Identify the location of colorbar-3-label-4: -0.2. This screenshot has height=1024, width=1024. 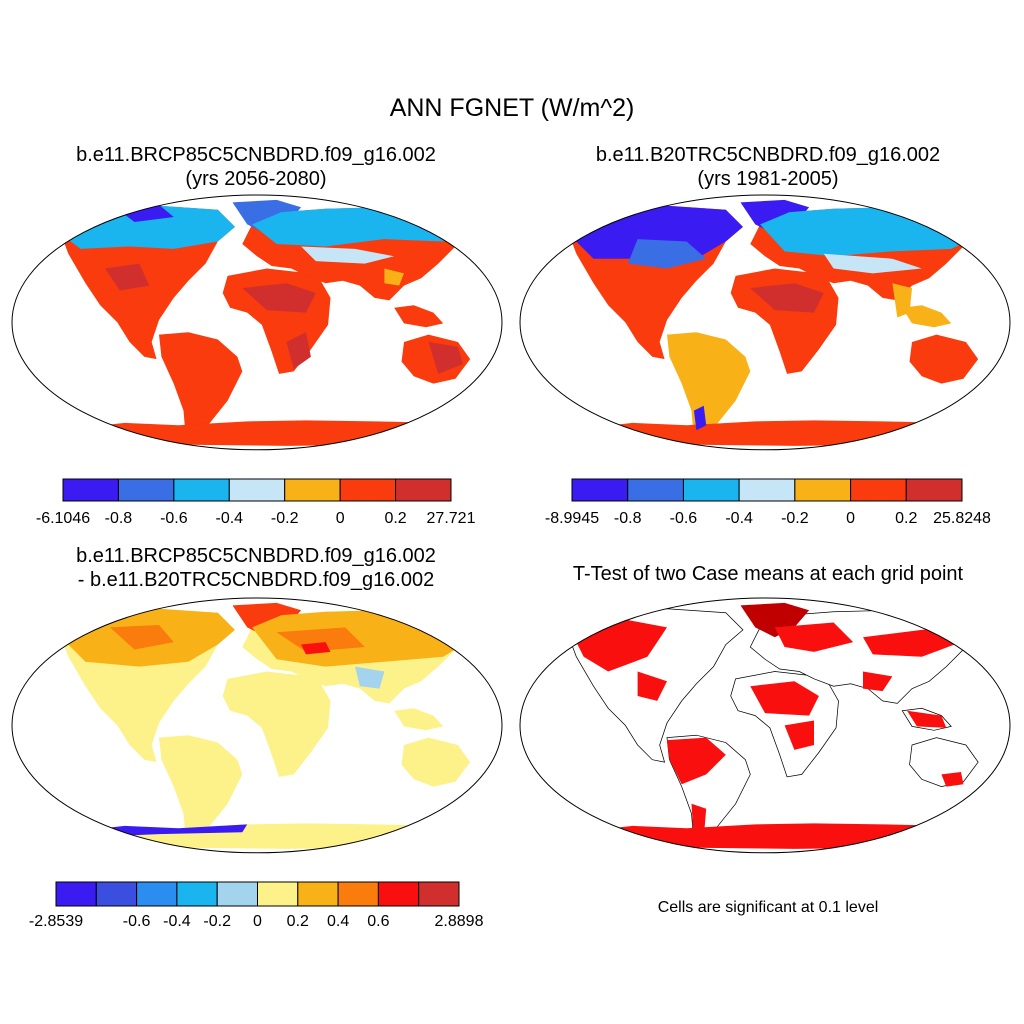
(217, 921).